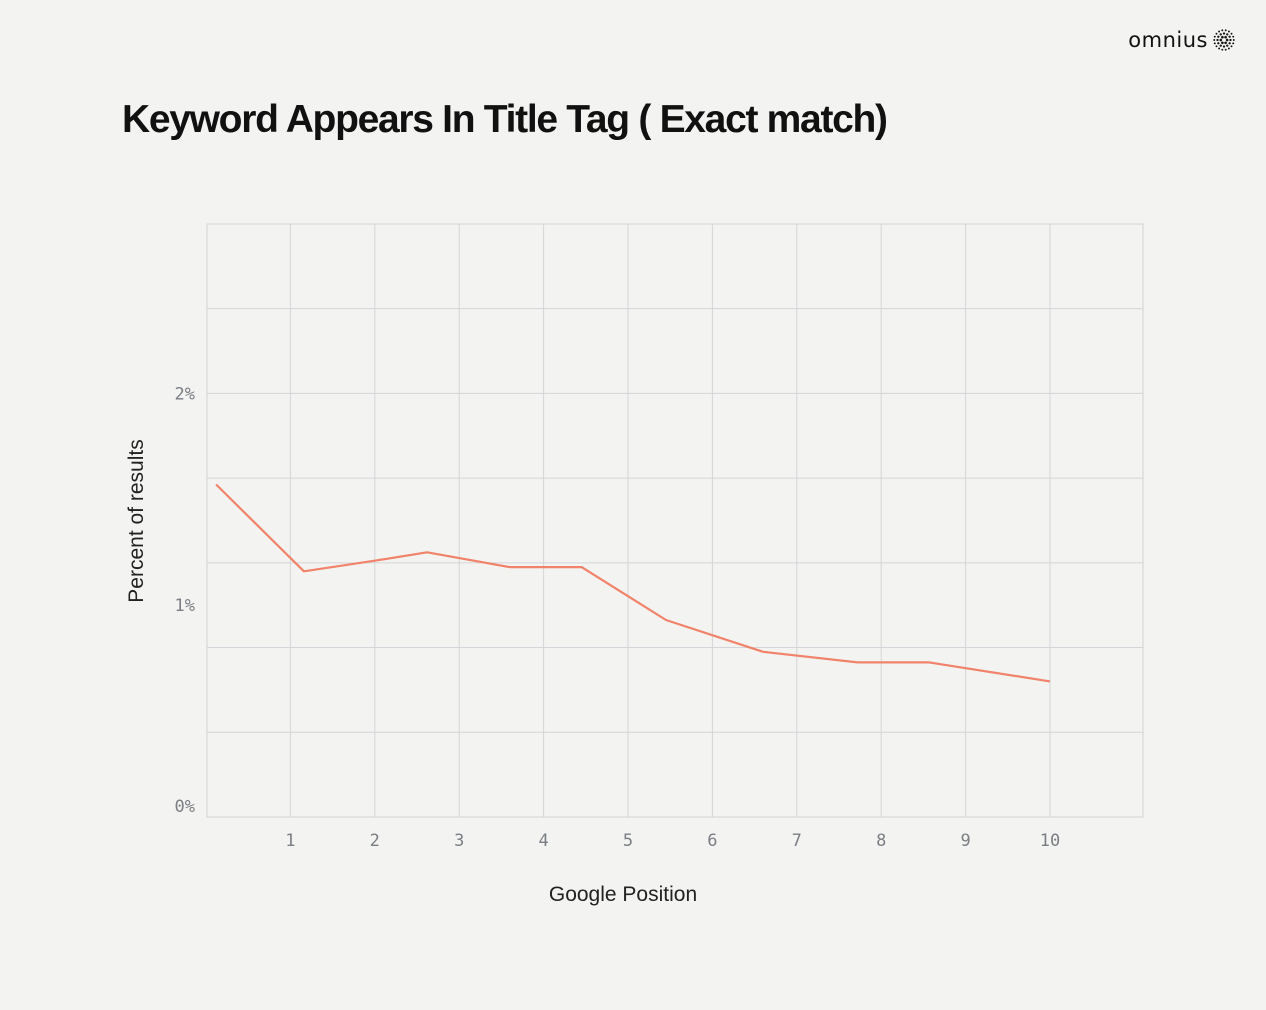 This screenshot has height=1010, width=1266. I want to click on brand-name: omnius, so click(1168, 40).